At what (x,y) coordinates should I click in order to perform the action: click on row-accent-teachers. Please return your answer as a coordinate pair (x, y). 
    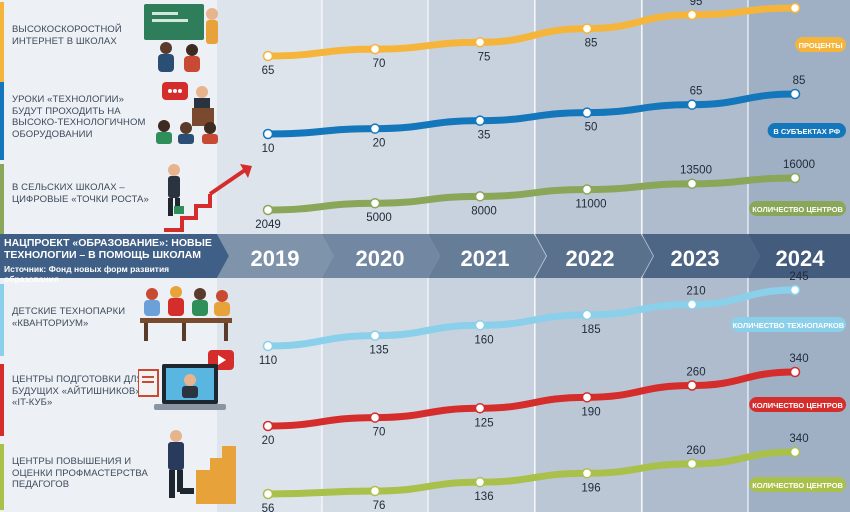
    Looking at the image, I should click on (2, 477).